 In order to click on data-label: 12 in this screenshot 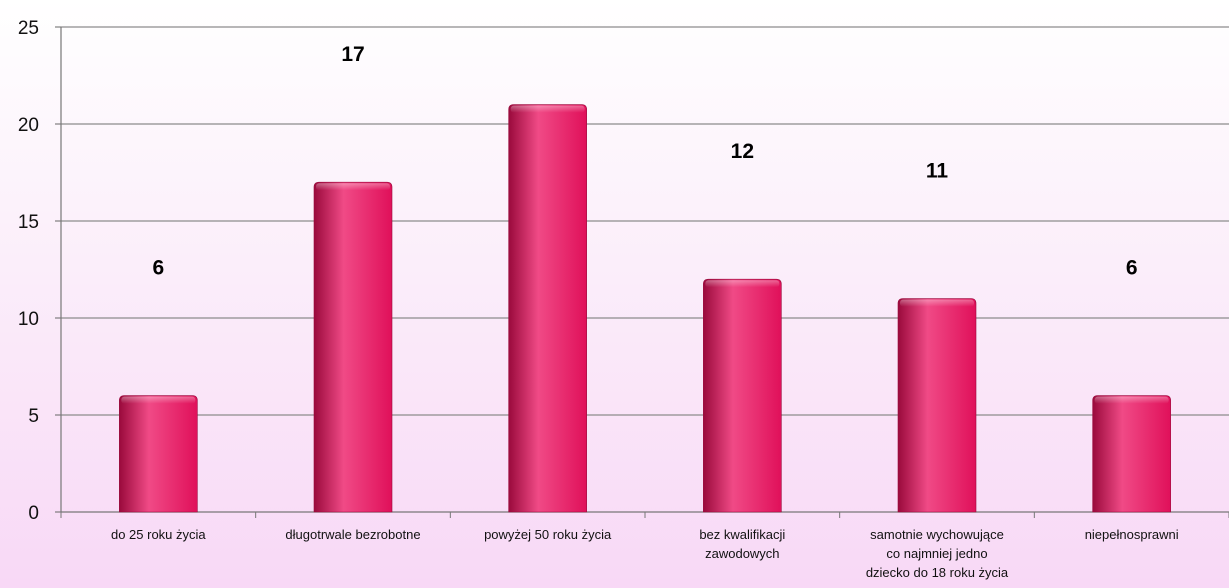, I will do `click(742, 151)`.